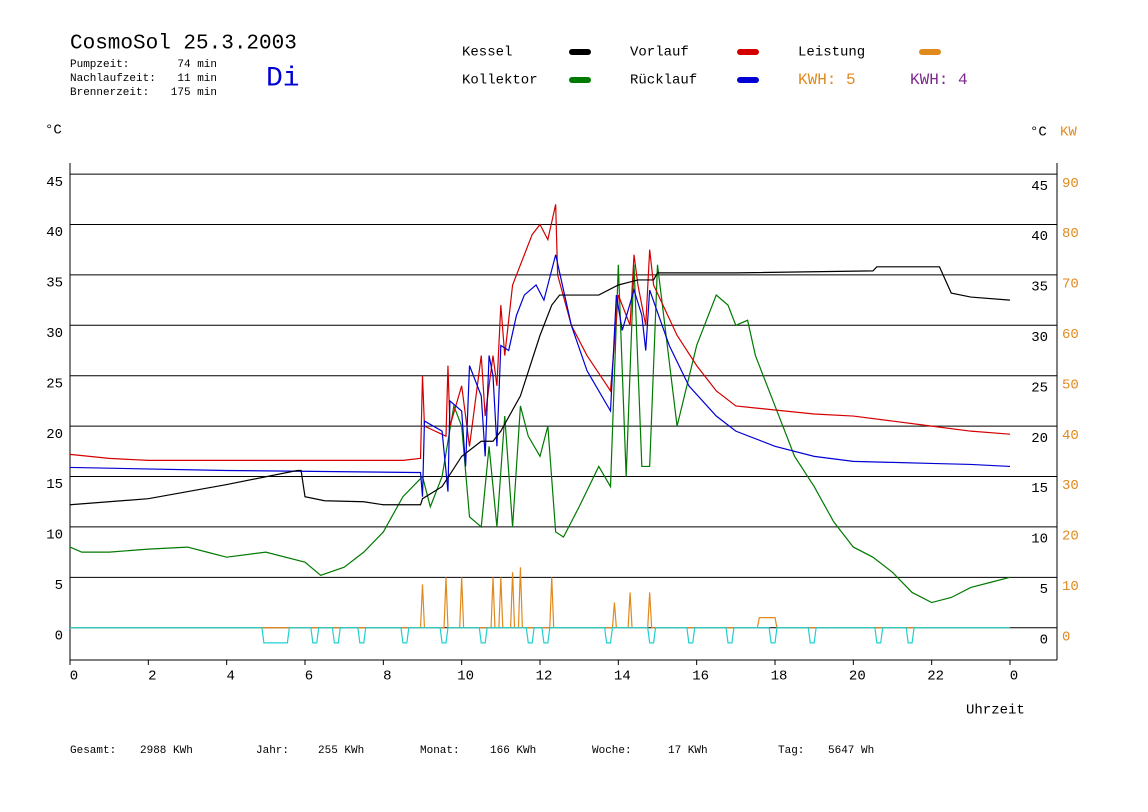 The width and height of the screenshot is (1148, 812). What do you see at coordinates (513, 751) in the screenshot?
I see `footer-value: 166 KWh` at bounding box center [513, 751].